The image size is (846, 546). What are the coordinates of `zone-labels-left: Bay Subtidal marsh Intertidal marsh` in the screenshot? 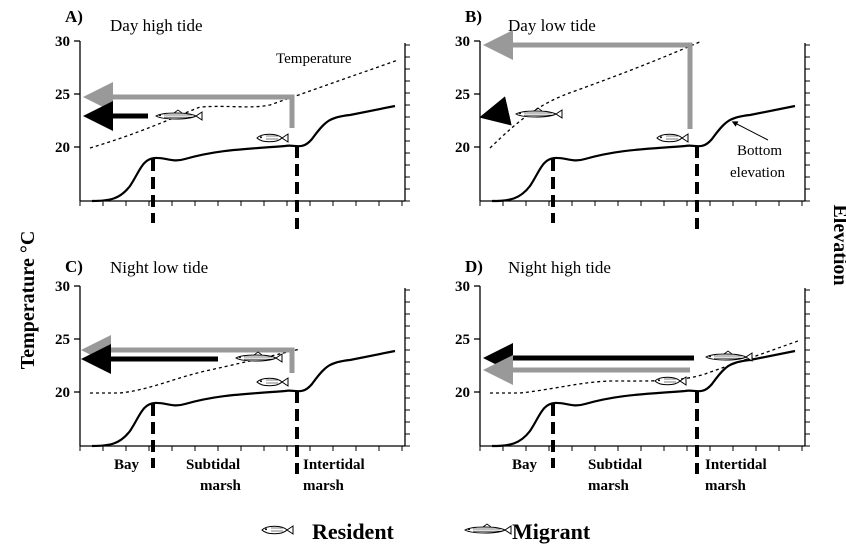 It's located at (239, 475).